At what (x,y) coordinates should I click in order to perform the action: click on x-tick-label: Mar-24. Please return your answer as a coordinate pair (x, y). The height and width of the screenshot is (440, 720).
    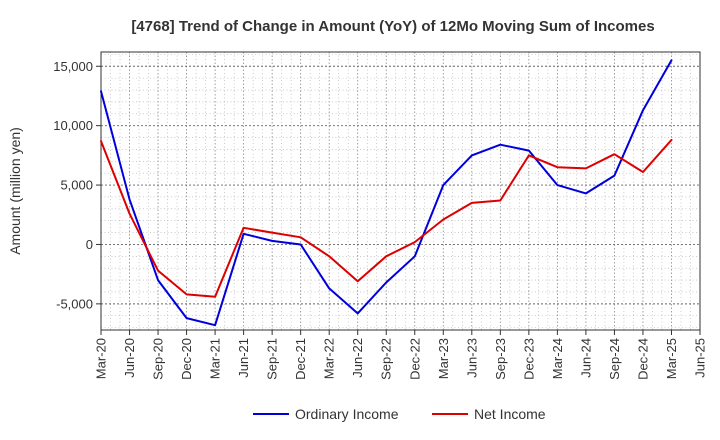
    Looking at the image, I should click on (557, 358).